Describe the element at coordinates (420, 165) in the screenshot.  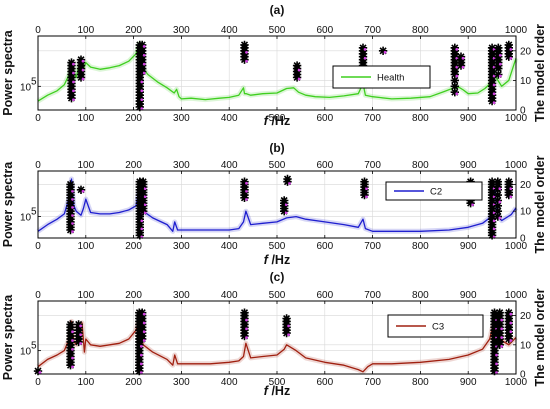
I see `x-tick-label-top: 800` at that location.